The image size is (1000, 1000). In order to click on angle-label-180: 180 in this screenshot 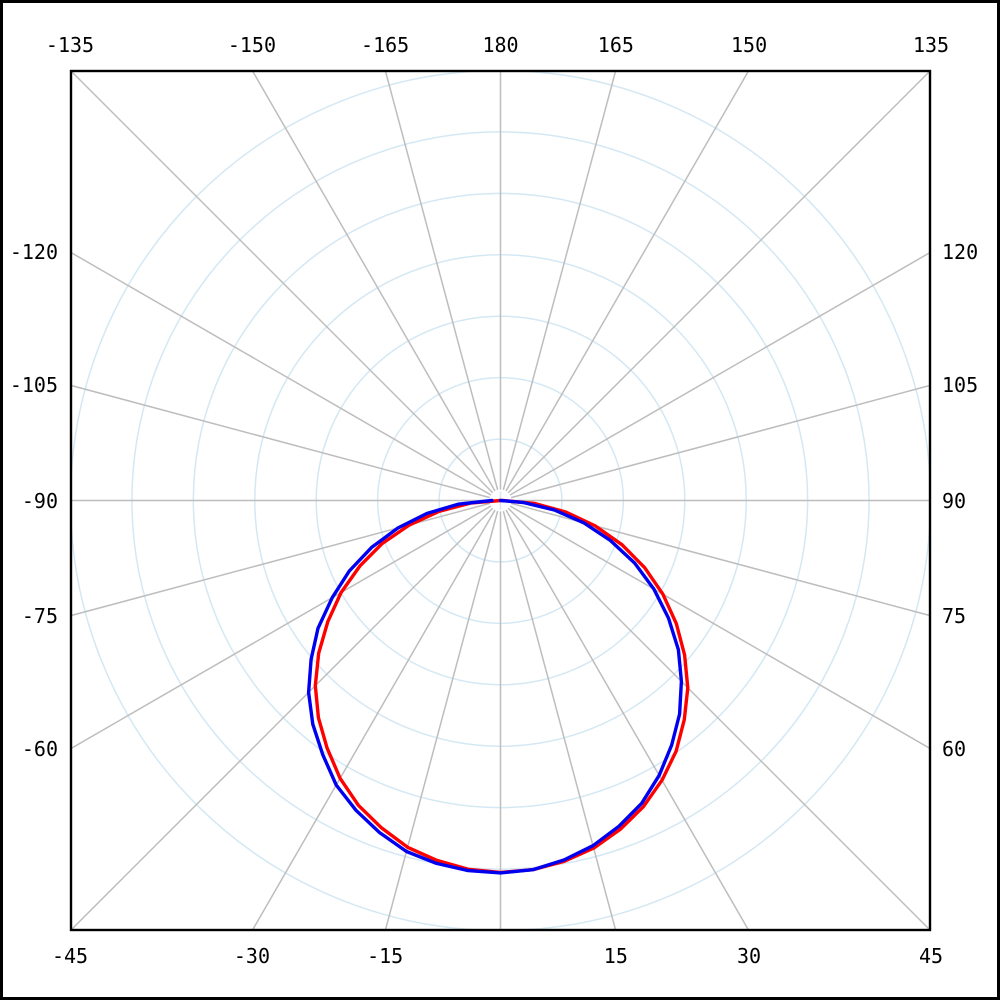, I will do `click(500, 45)`.